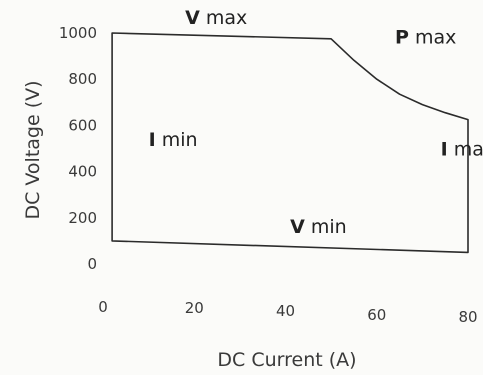 This screenshot has width=483, height=375. Describe the element at coordinates (82, 218) in the screenshot. I see `y-tick-label: 200` at that location.